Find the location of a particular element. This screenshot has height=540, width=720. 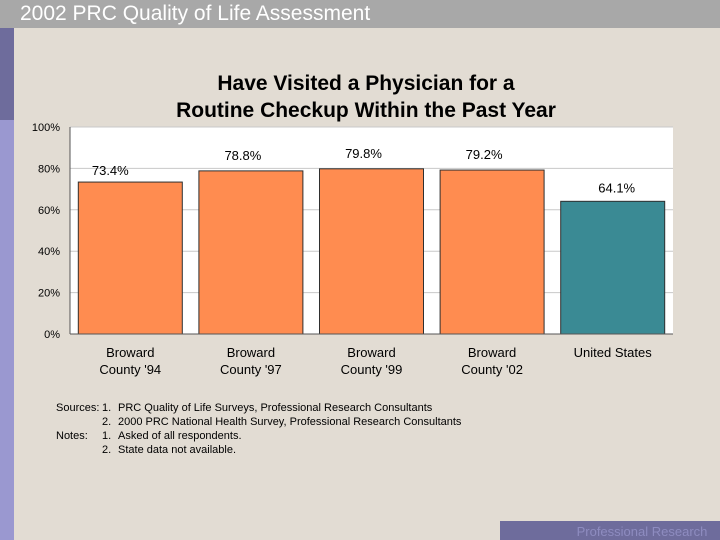

header-bar: 2002 PRC Quality of Life Assessment is located at coordinates (360, 14).